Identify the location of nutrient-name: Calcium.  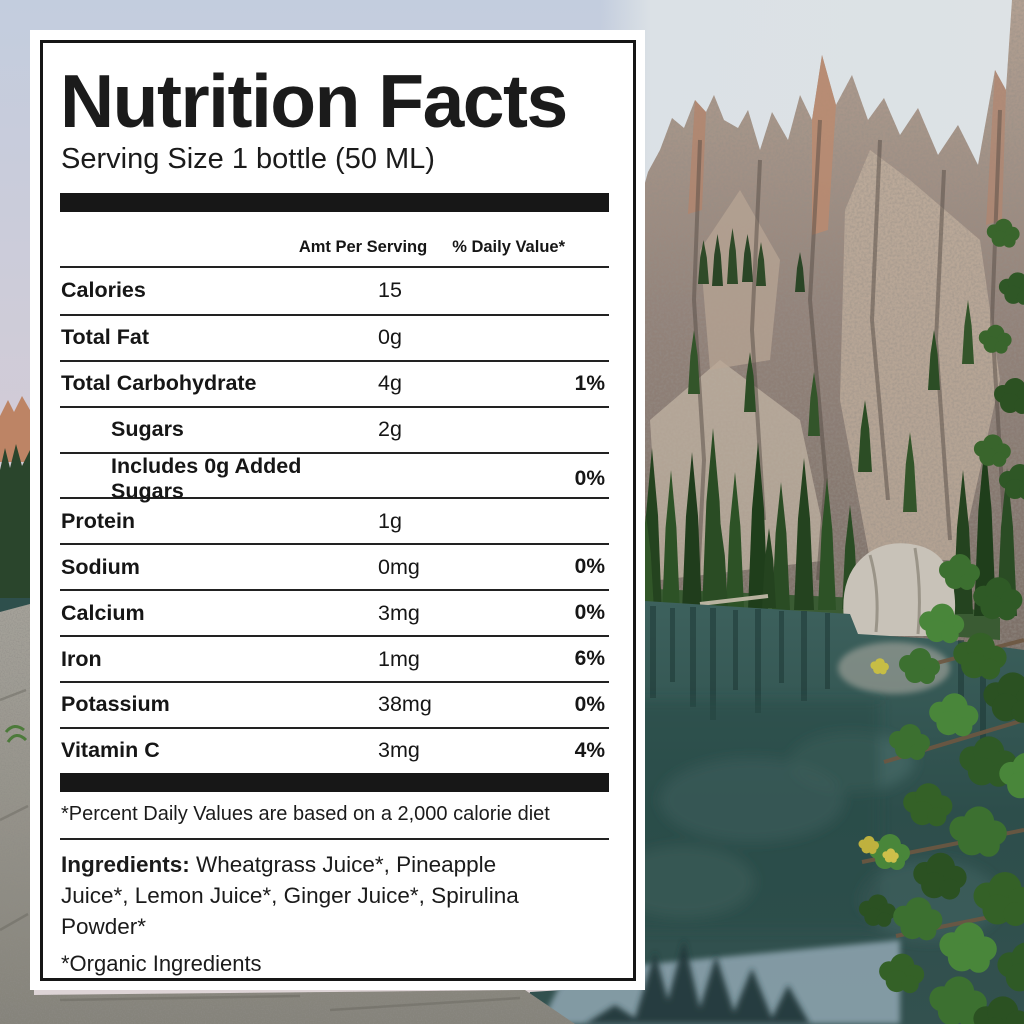
(103, 612).